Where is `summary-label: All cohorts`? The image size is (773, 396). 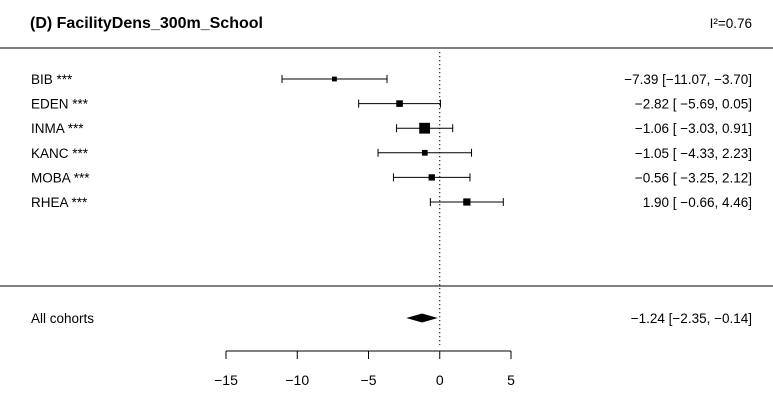 summary-label: All cohorts is located at coordinates (62, 318).